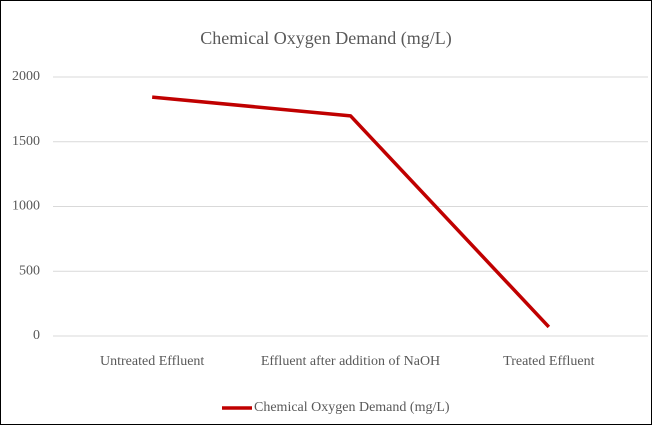 This screenshot has height=425, width=652. Describe the element at coordinates (152, 361) in the screenshot. I see `x-tick-label: Untreated Effluent` at that location.